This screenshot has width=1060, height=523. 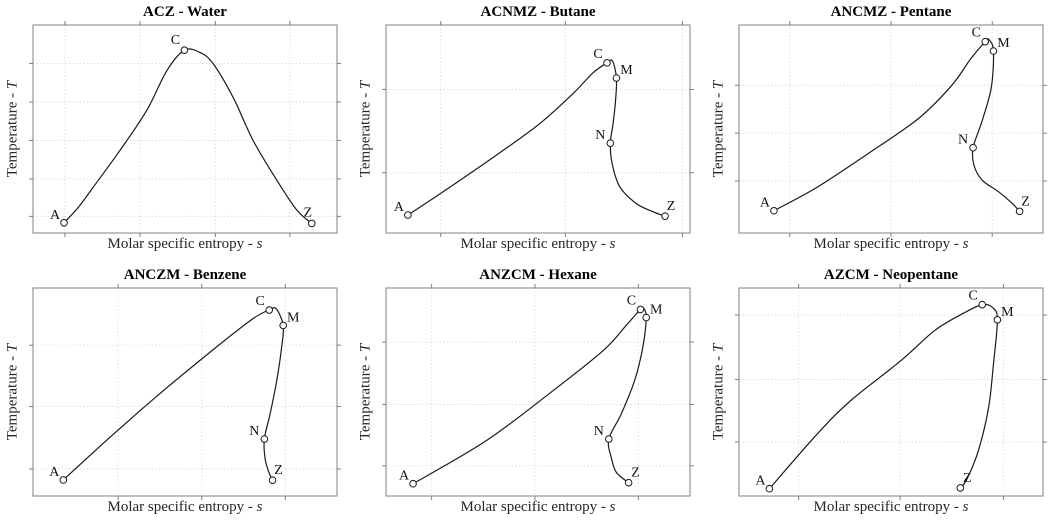 I want to click on plot-area-butane: A C M N Z, so click(x=538, y=129).